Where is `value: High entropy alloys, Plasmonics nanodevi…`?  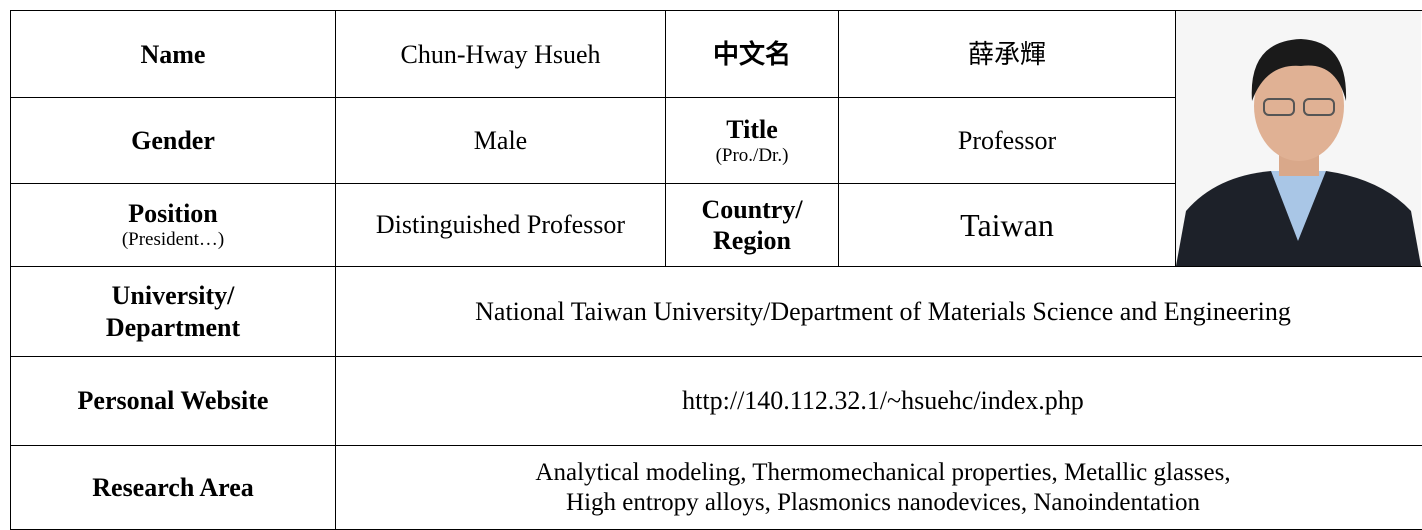
value: High entropy alloys, Plasmonics nanodevi… is located at coordinates (879, 503).